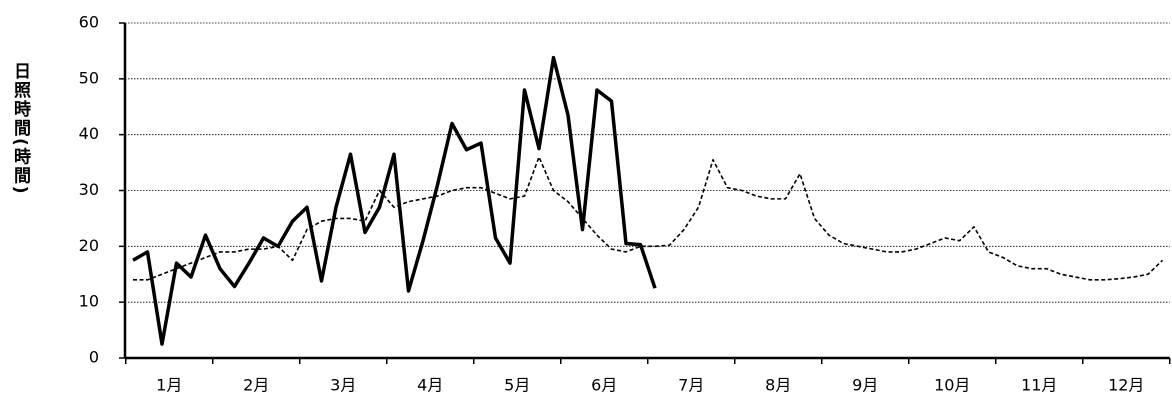  I want to click on x-tick-label: 7月, so click(691, 385).